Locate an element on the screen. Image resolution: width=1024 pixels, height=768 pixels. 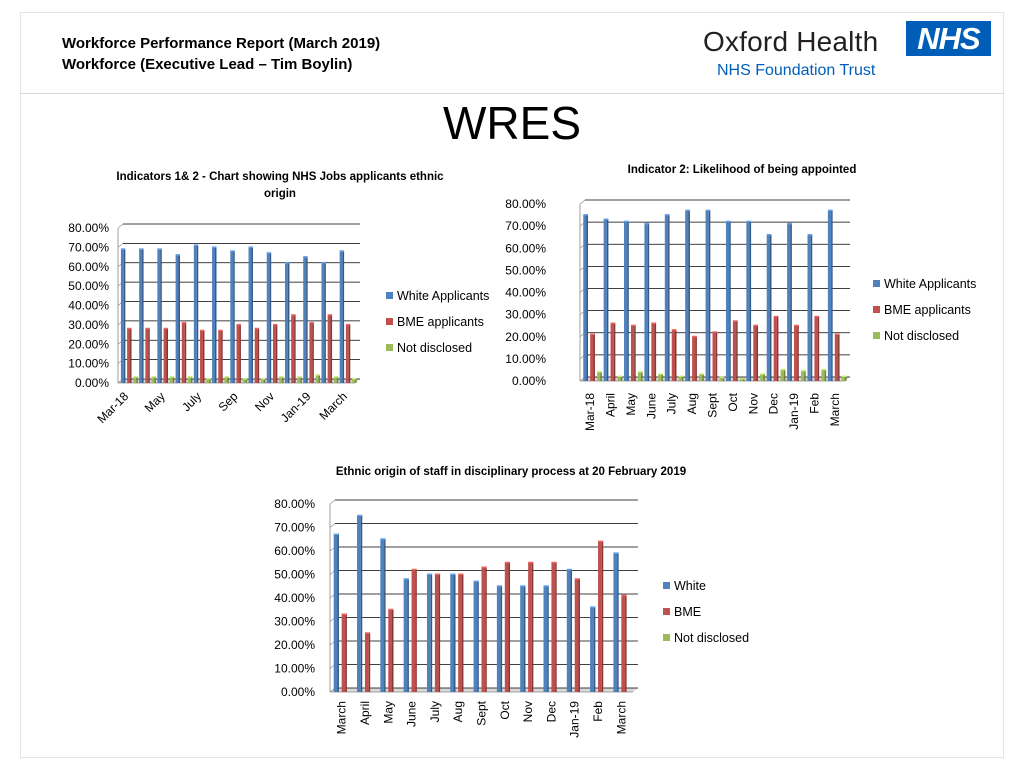
x-tick-label: Oct is located at coordinates (733, 401).